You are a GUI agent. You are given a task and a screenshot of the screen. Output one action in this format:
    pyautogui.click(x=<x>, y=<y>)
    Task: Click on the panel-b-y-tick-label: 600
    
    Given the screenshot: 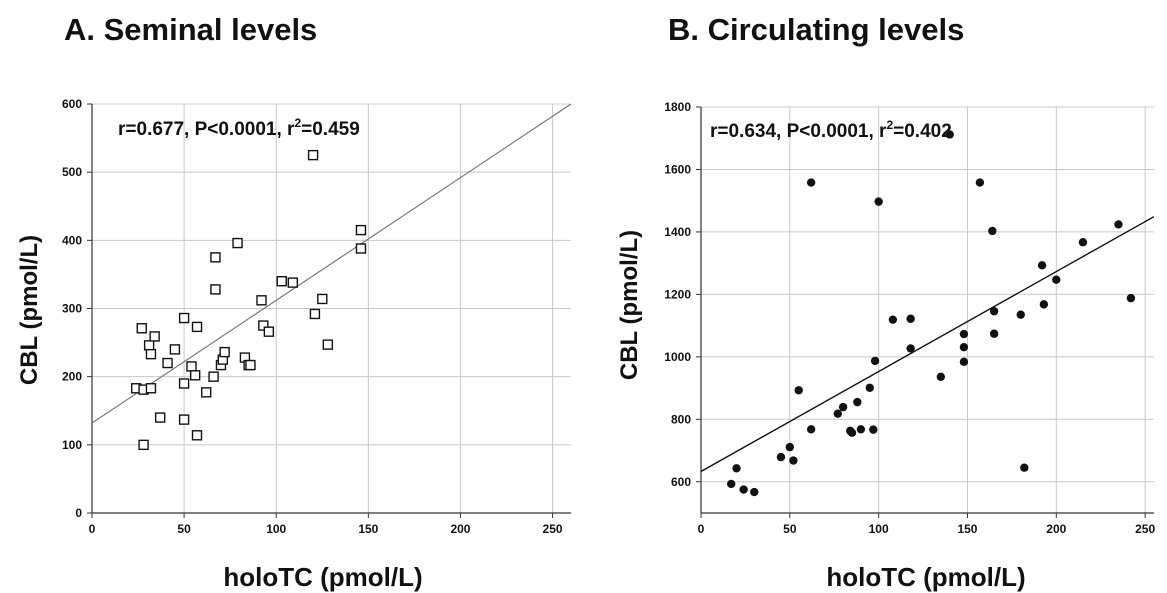 What is the action you would take?
    pyautogui.click(x=681, y=482)
    